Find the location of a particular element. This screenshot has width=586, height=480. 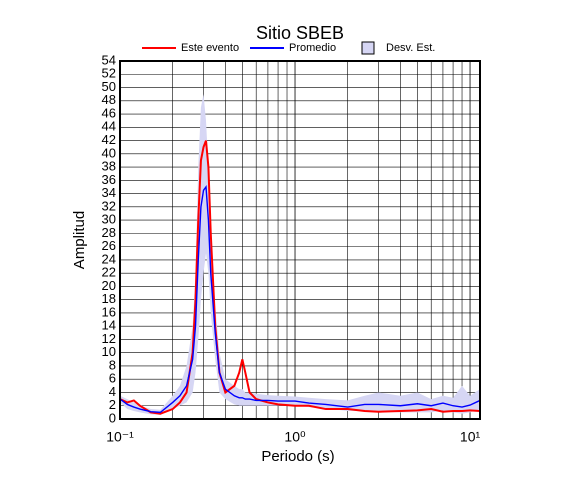

y-tick-label: 50 is located at coordinates (109, 86).